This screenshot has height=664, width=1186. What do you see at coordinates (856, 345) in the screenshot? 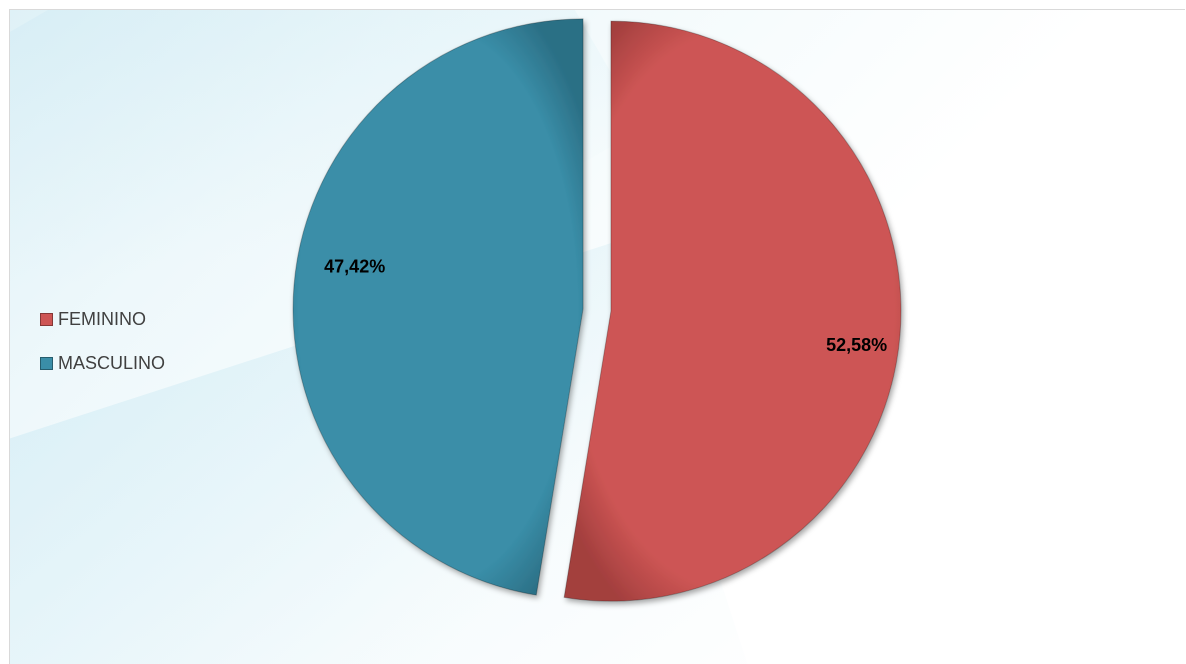
I see `data-label-feminino: 52,58%` at bounding box center [856, 345].